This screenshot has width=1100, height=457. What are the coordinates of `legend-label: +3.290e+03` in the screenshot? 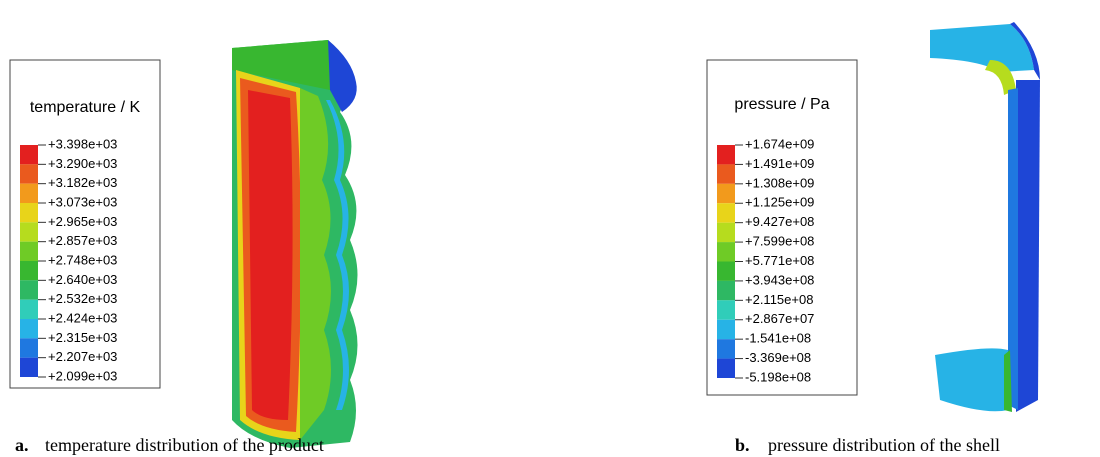 It's located at (82, 163).